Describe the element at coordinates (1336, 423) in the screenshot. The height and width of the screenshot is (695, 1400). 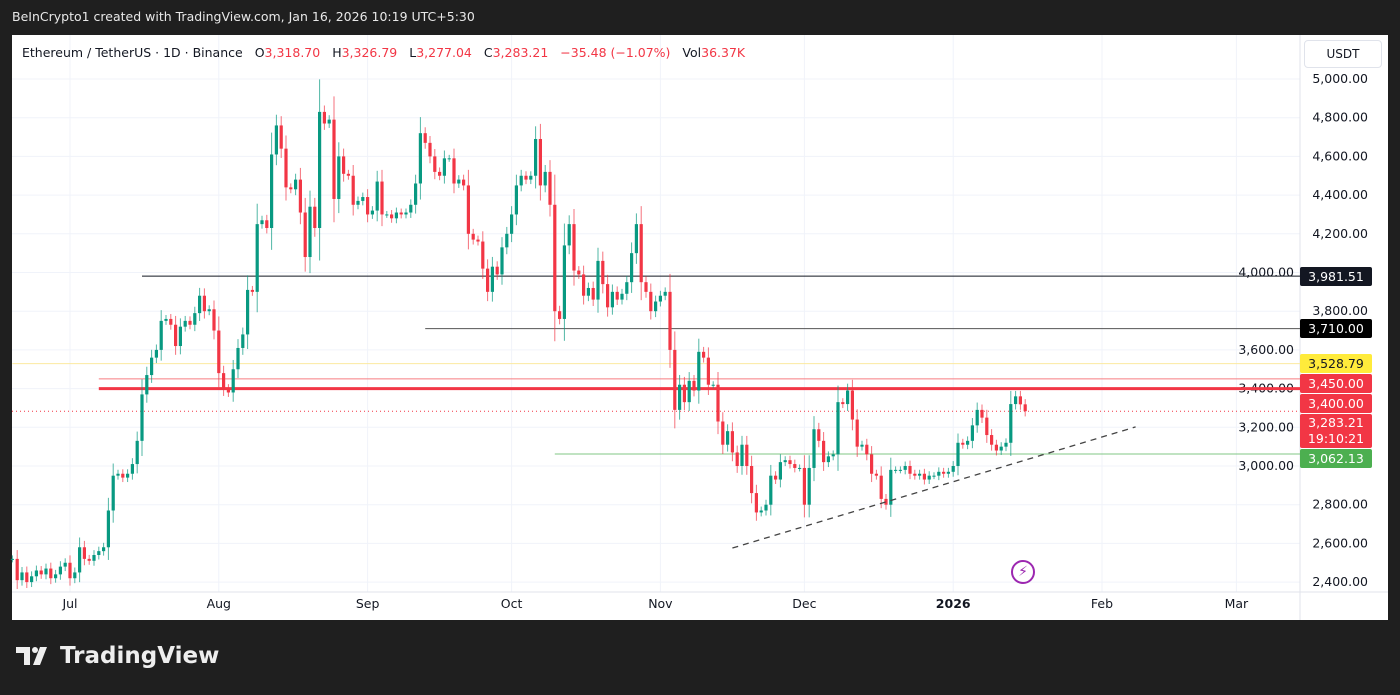
I see `last-price-value: 3,283.21` at that location.